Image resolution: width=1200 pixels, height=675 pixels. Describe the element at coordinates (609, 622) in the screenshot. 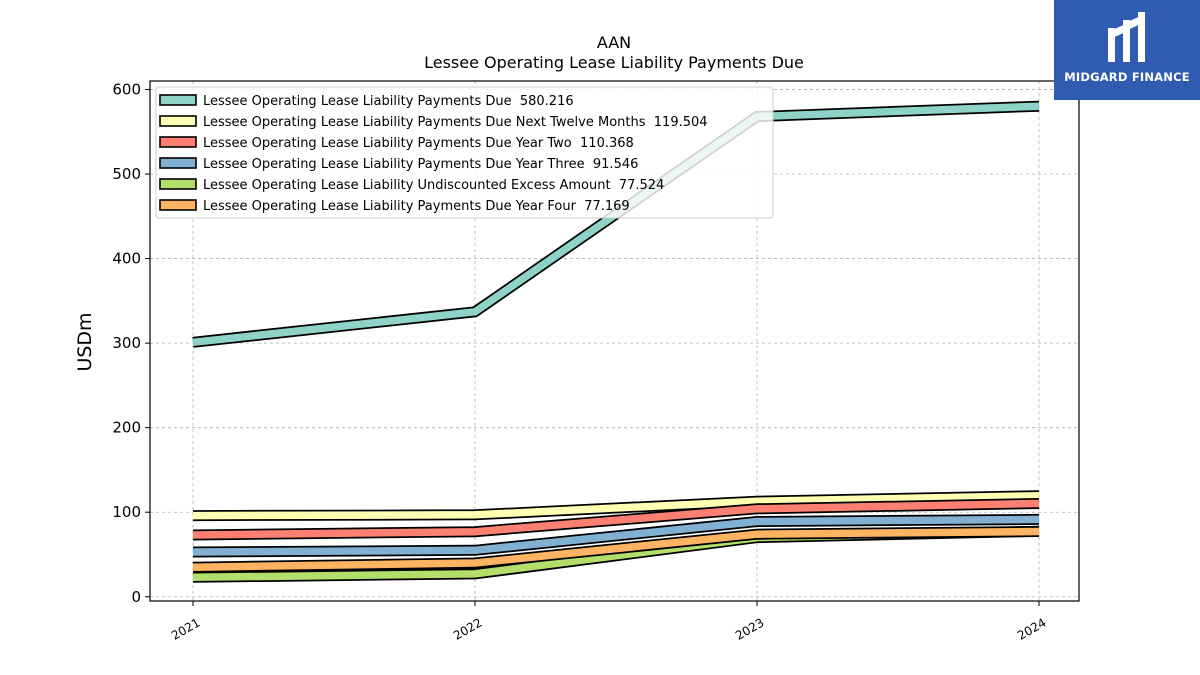

I see `x-ticks: 2021 2022 2023 2024` at that location.